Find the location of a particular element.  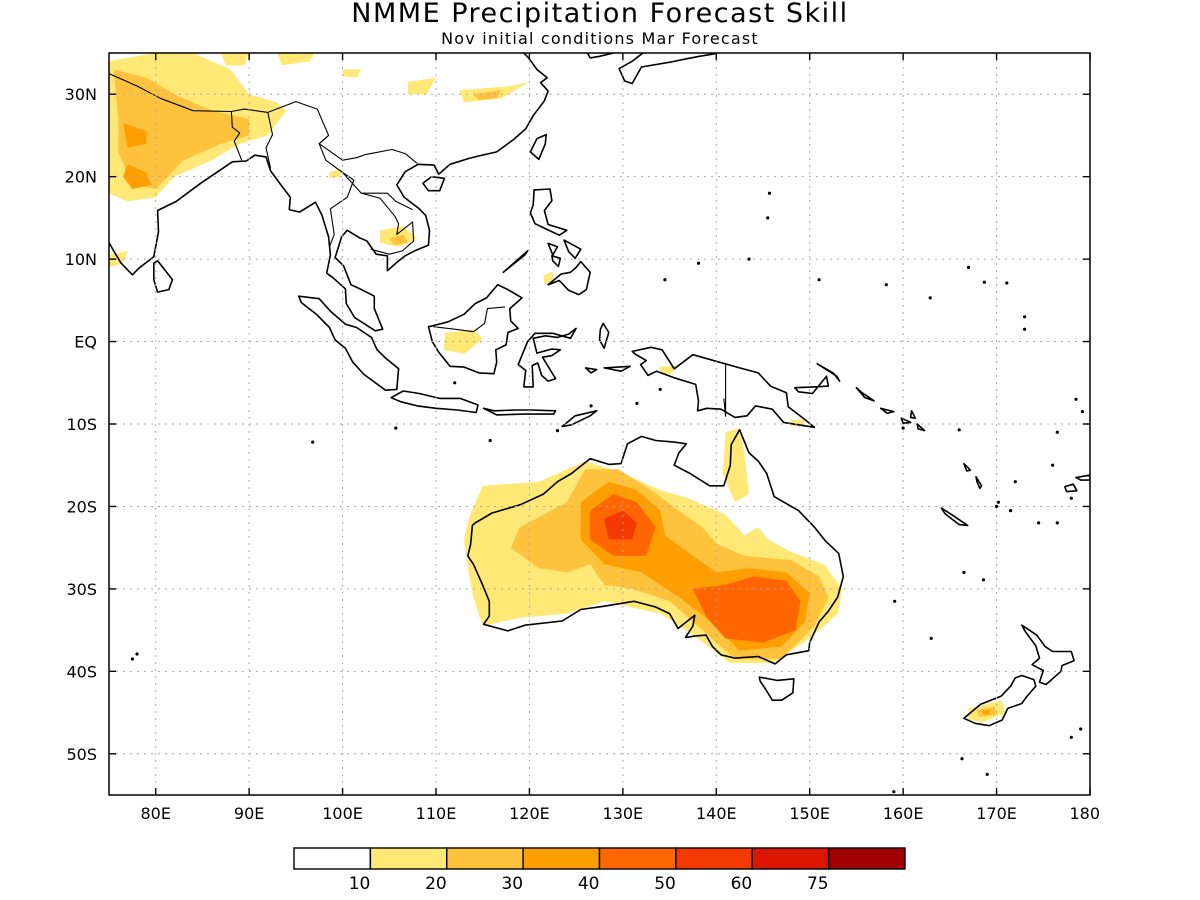

lat-tick-label: 30S is located at coordinates (81, 589).